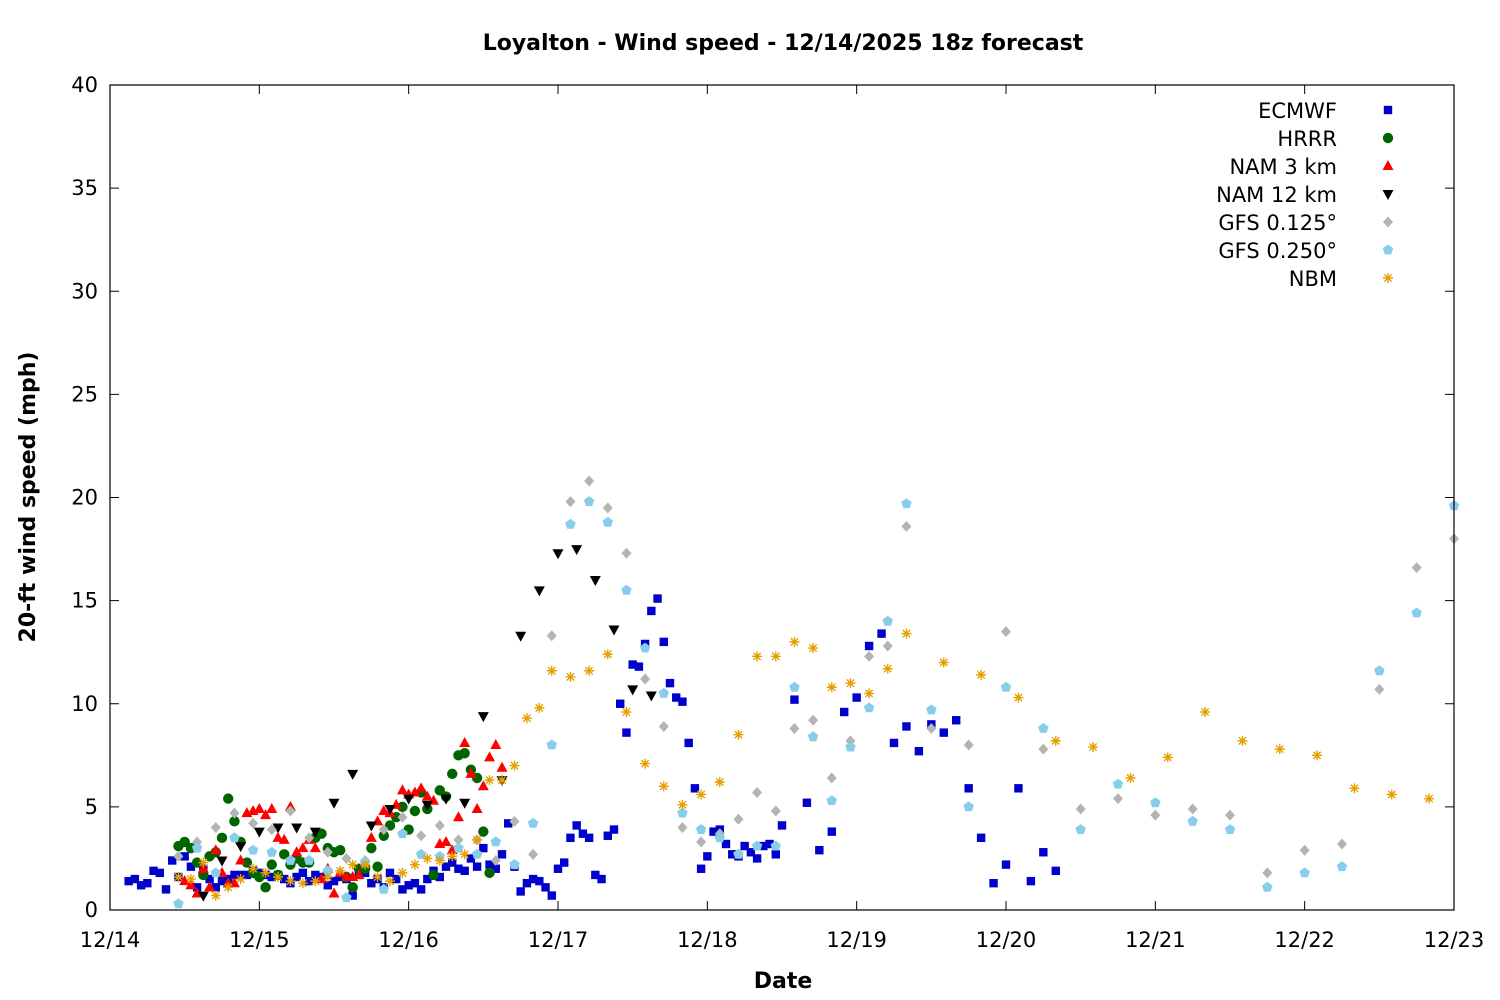 This screenshot has width=1500, height=1000. What do you see at coordinates (1454, 940) in the screenshot?
I see `x-tick-label: 12/23` at bounding box center [1454, 940].